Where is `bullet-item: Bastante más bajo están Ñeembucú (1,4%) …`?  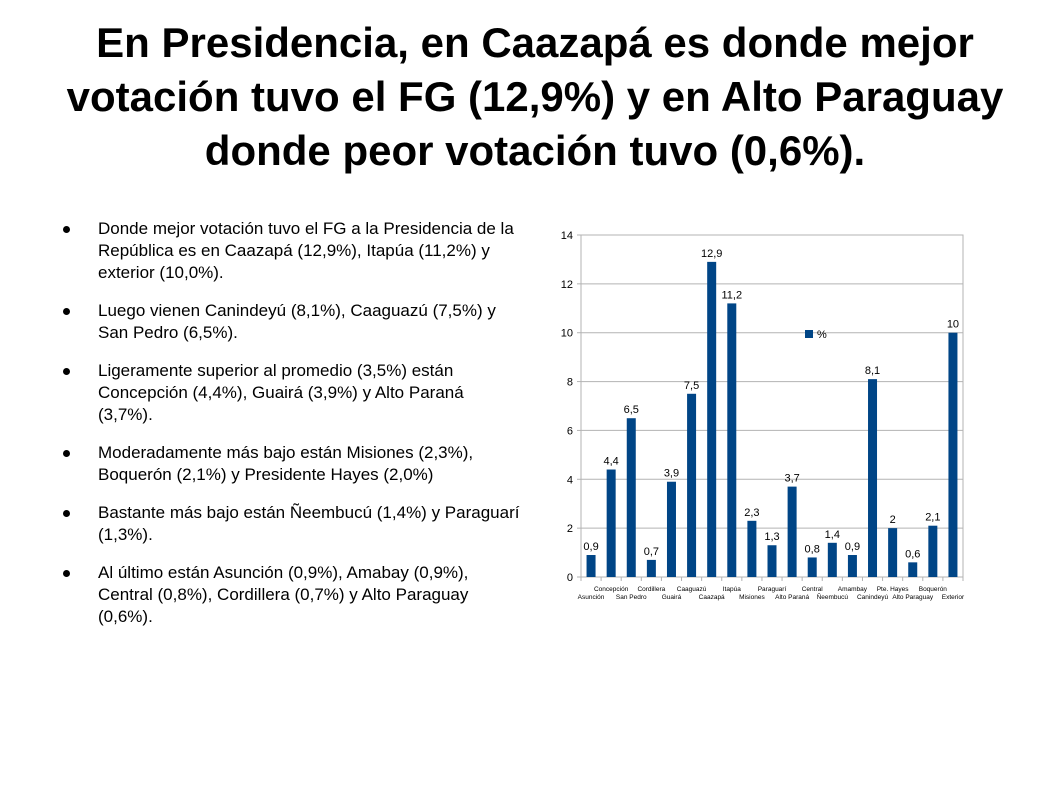 bullet-item: Bastante más bajo están Ñeembucú (1,4%) … is located at coordinates (290, 524).